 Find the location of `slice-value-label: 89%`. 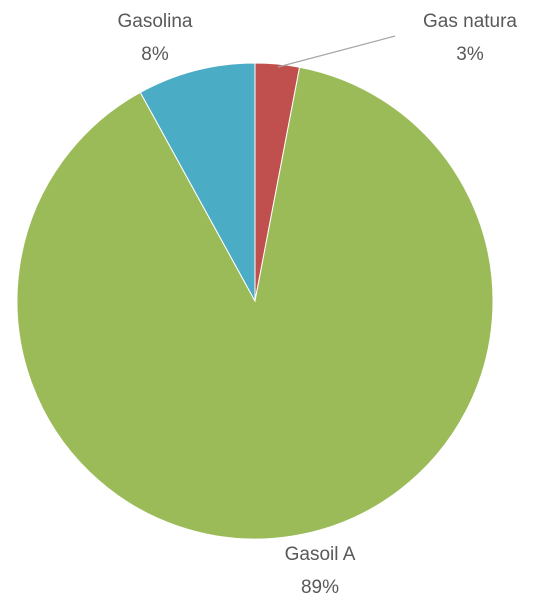

slice-value-label: 89% is located at coordinates (320, 587).